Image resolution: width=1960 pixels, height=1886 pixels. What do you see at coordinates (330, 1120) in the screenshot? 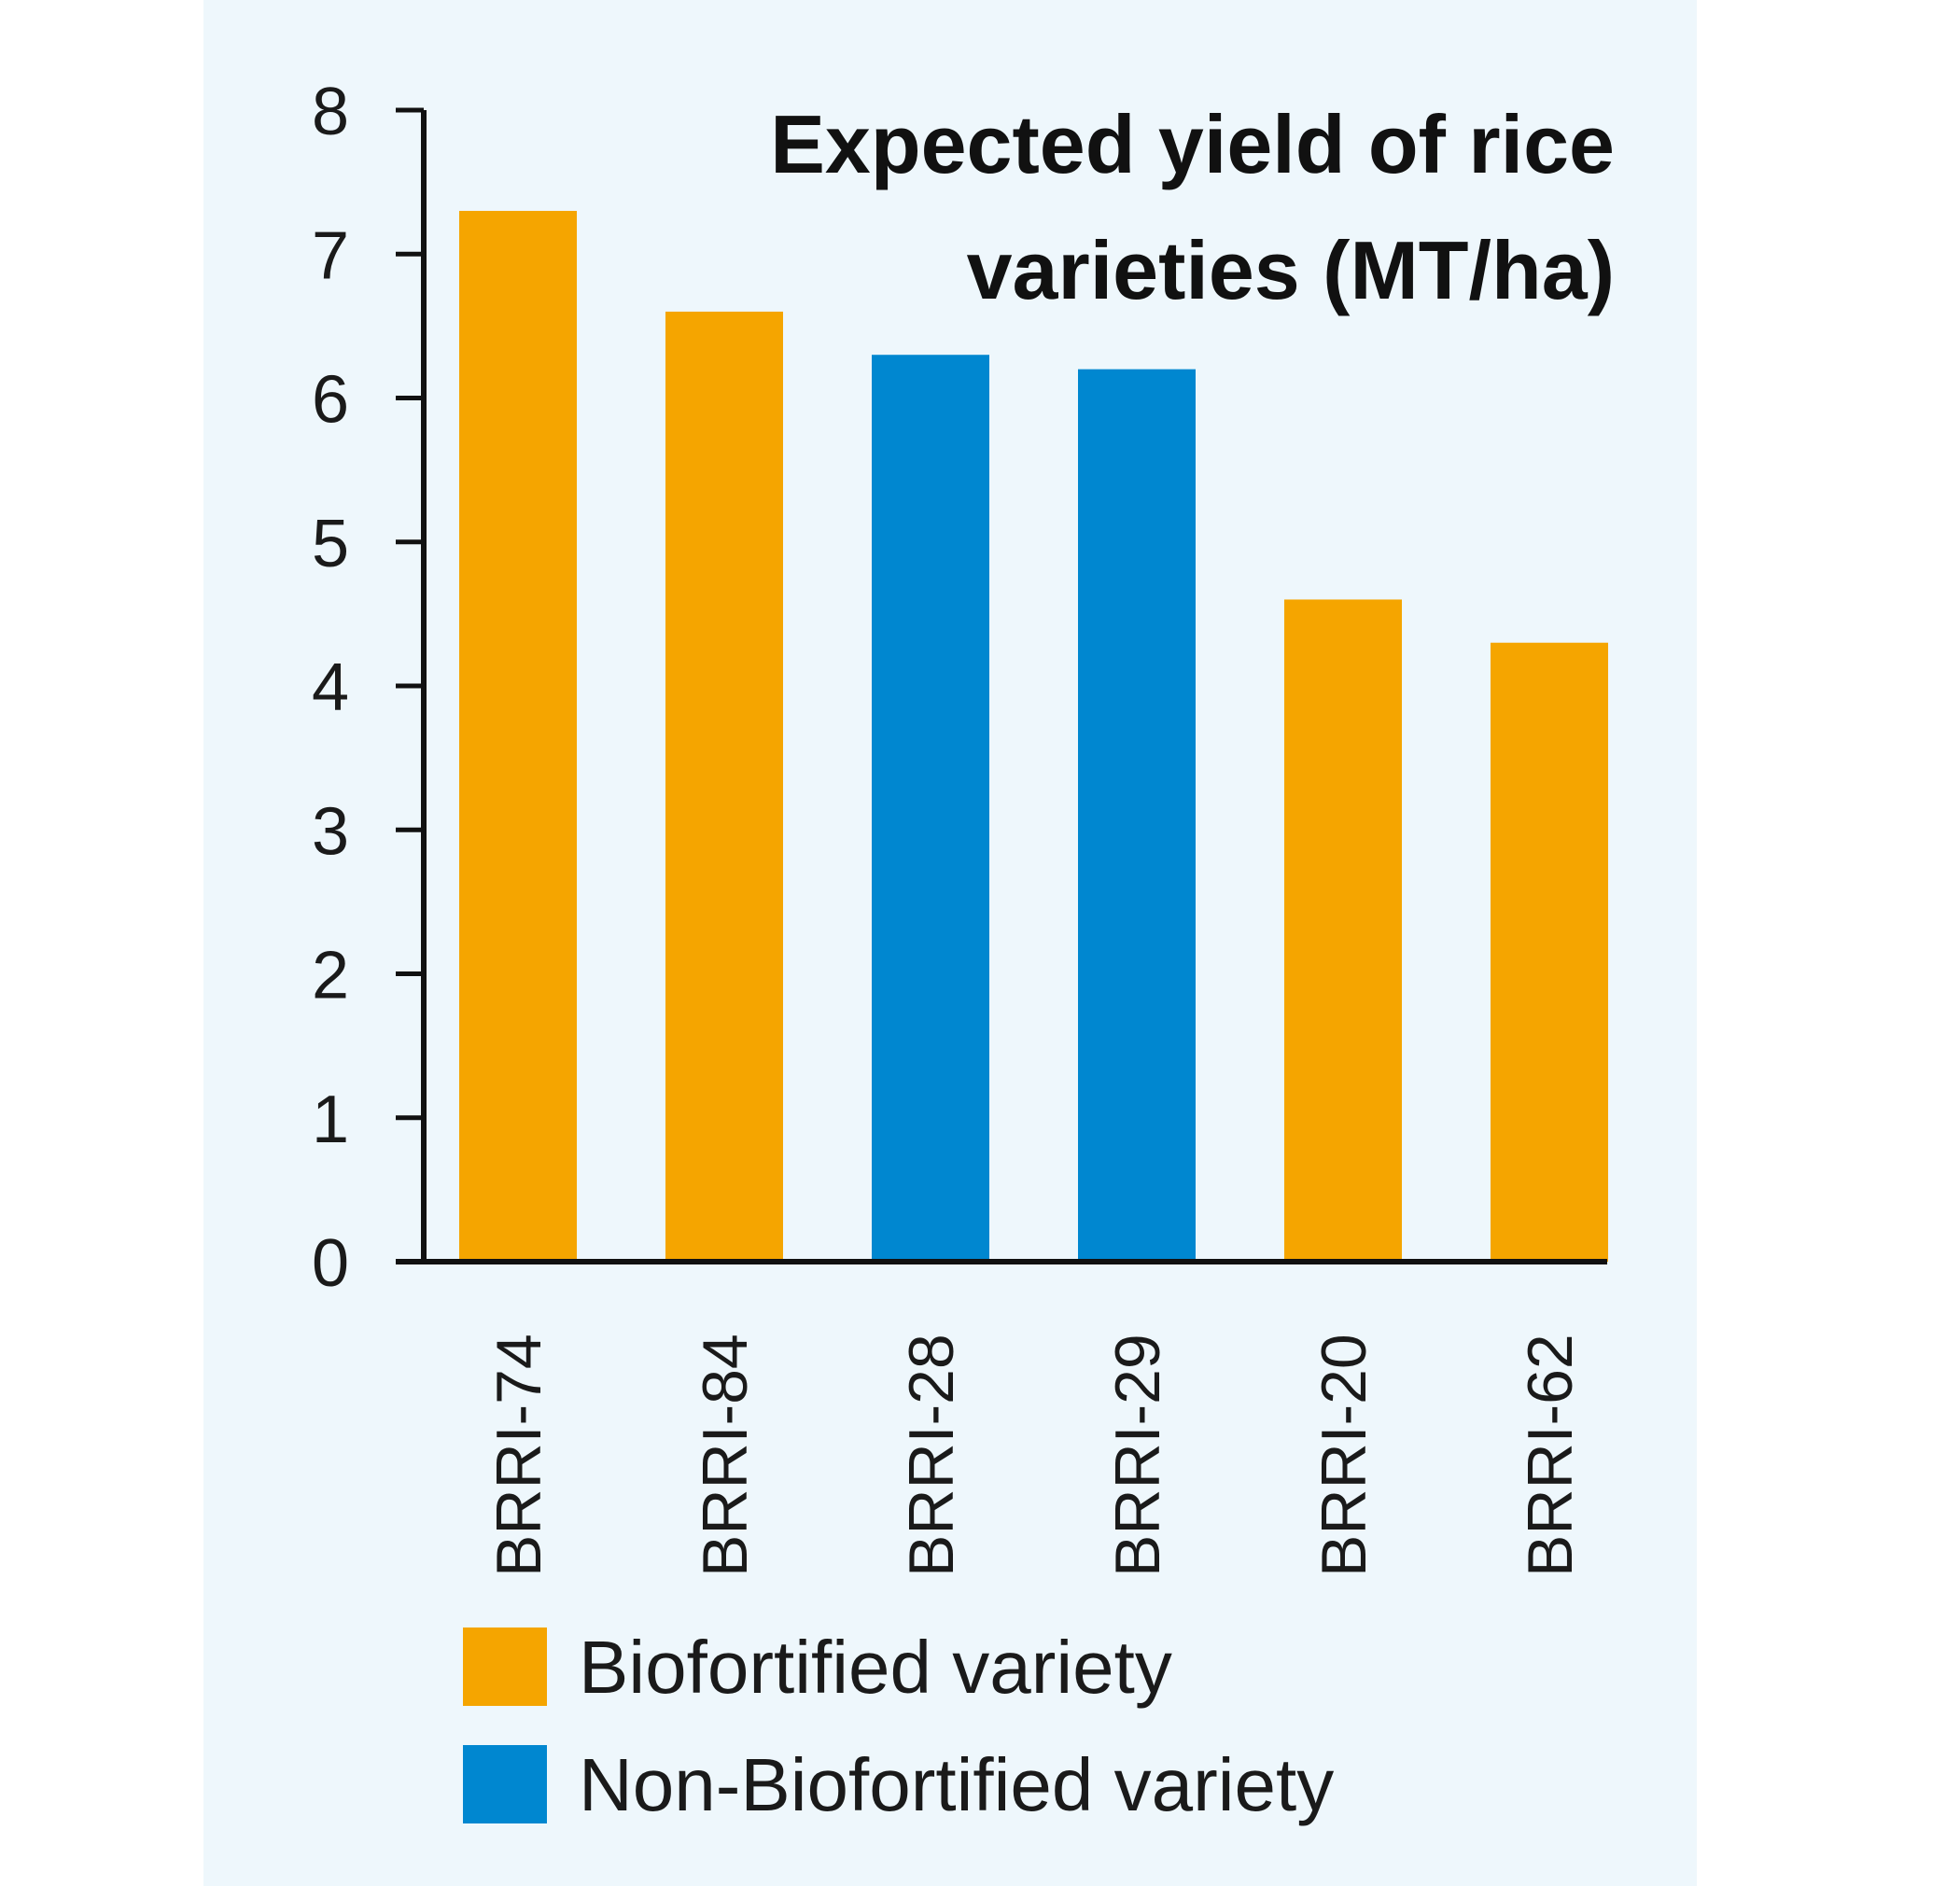
I see `y-tick-label: 1` at bounding box center [330, 1120].